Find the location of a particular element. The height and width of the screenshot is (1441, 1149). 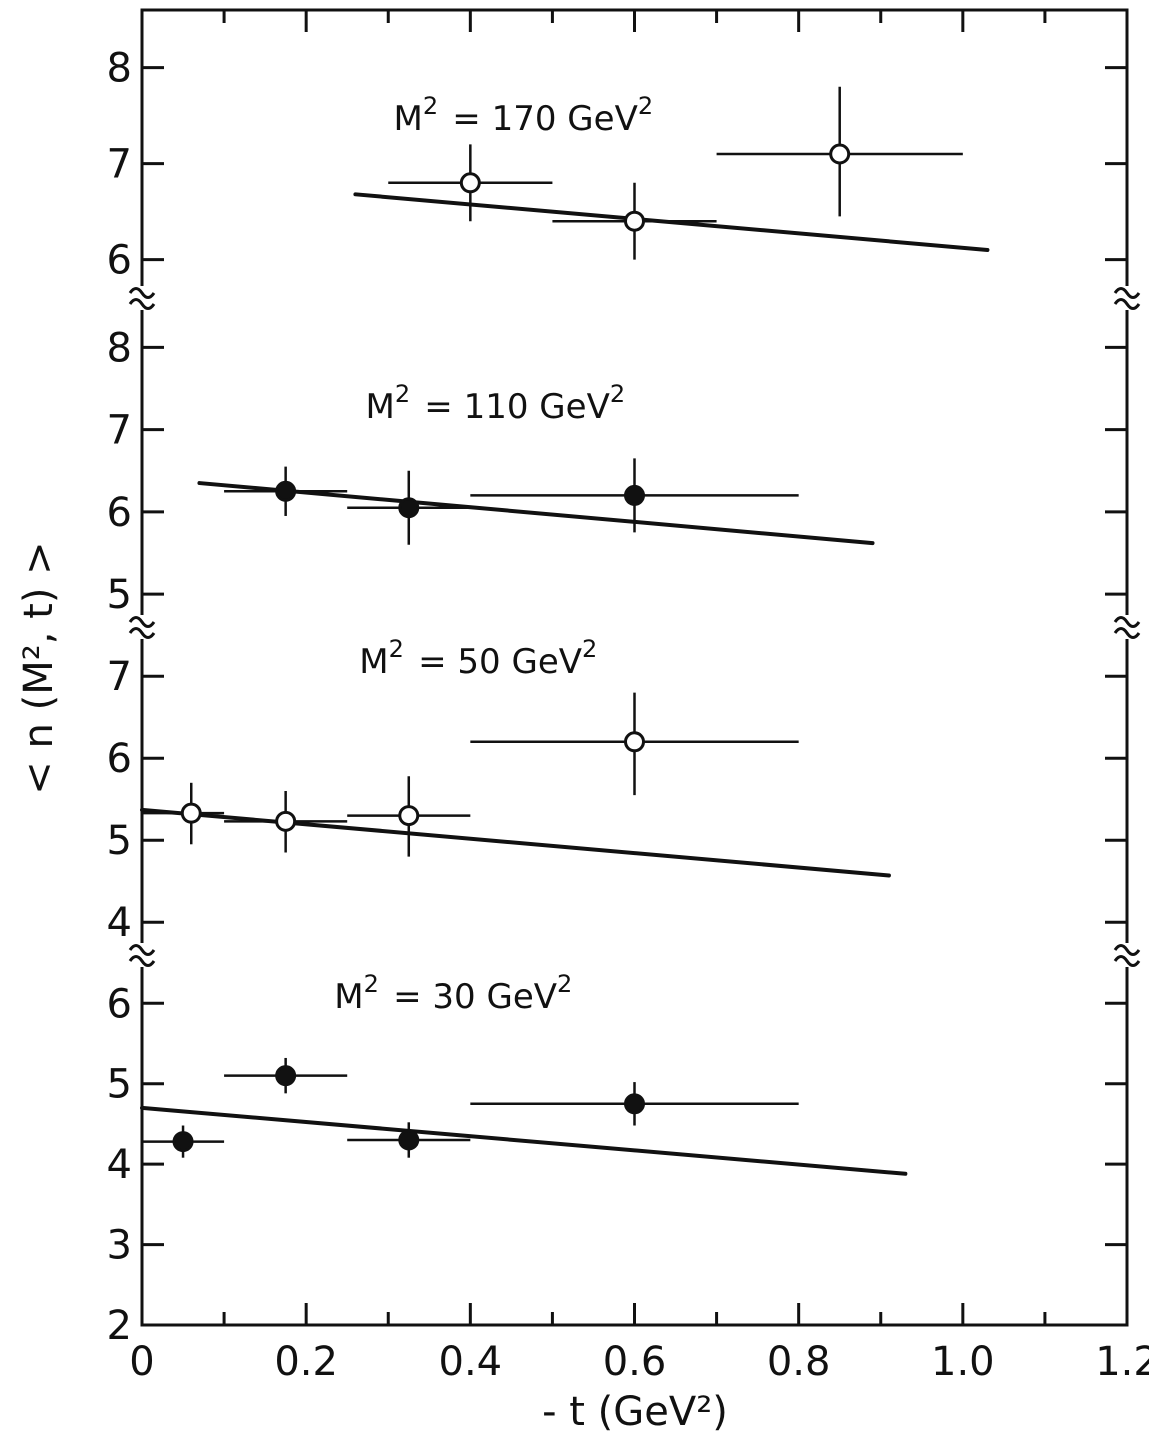

panel-label: M2 = 170 GeV2 is located at coordinates (524, 115).